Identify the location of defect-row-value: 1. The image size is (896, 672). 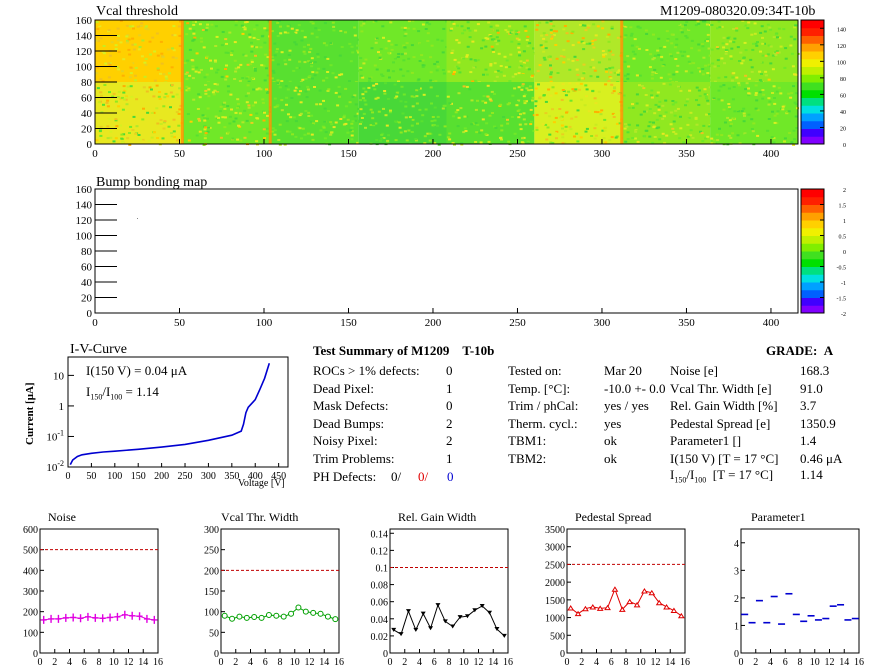
(449, 458).